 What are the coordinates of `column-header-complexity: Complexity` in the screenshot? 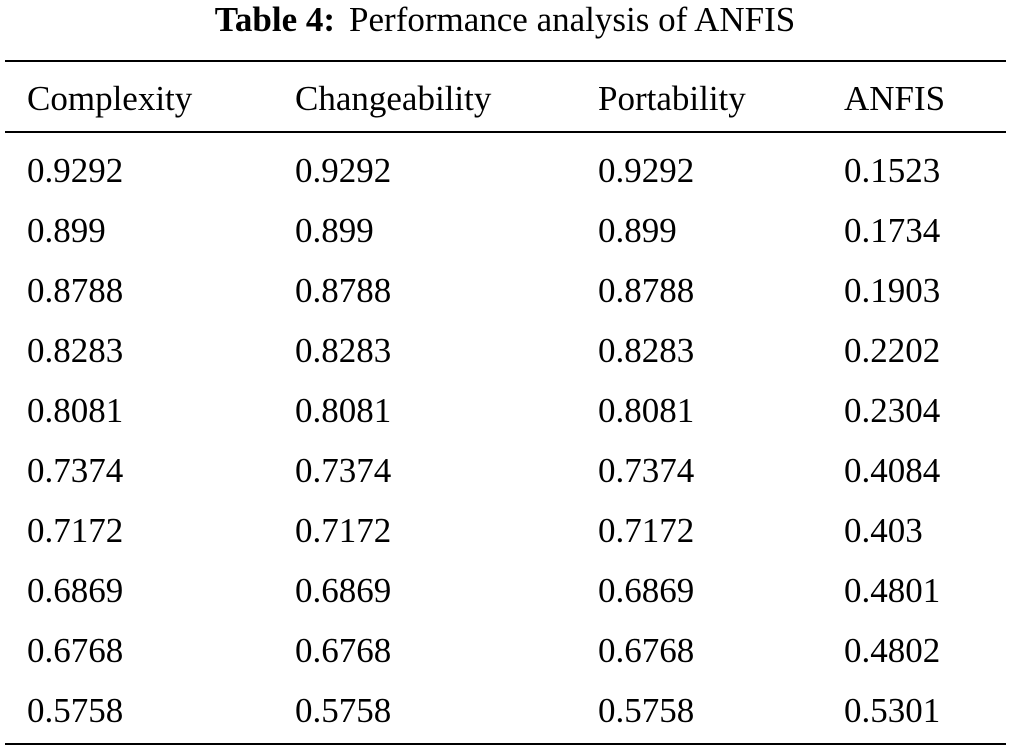 It's located at (110, 98).